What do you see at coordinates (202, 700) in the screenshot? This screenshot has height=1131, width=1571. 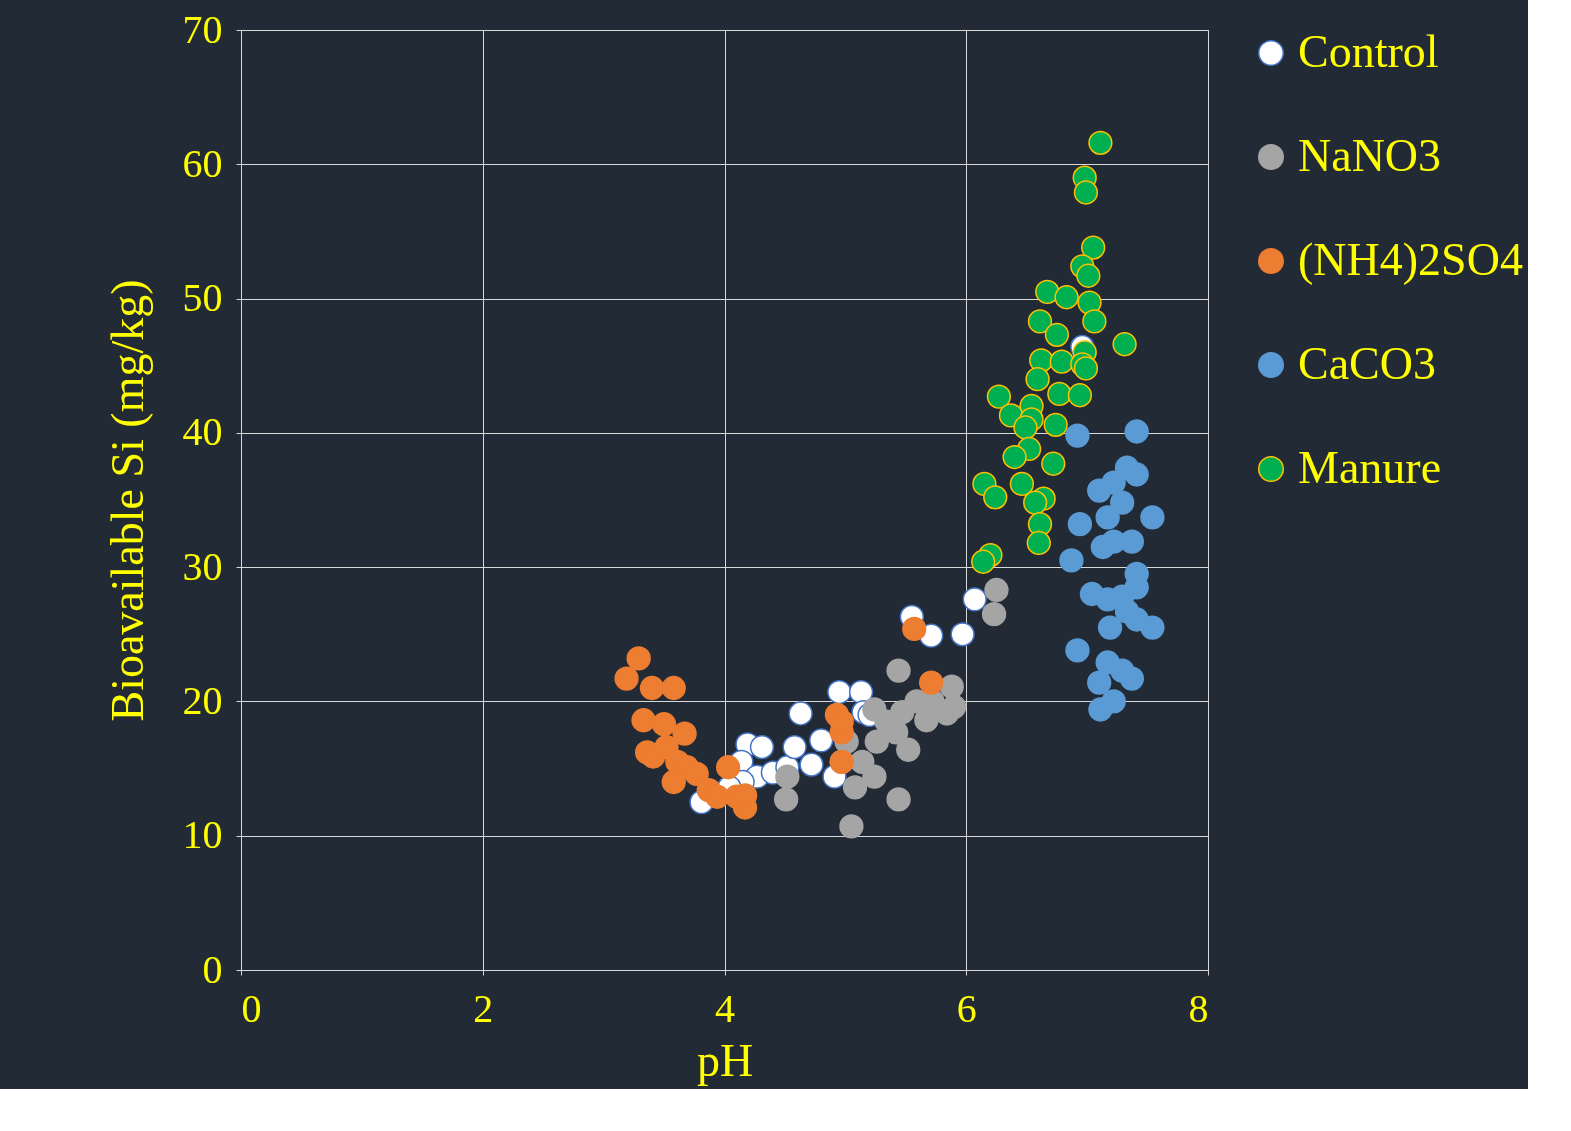 I see `y-tick-label: 20` at bounding box center [202, 700].